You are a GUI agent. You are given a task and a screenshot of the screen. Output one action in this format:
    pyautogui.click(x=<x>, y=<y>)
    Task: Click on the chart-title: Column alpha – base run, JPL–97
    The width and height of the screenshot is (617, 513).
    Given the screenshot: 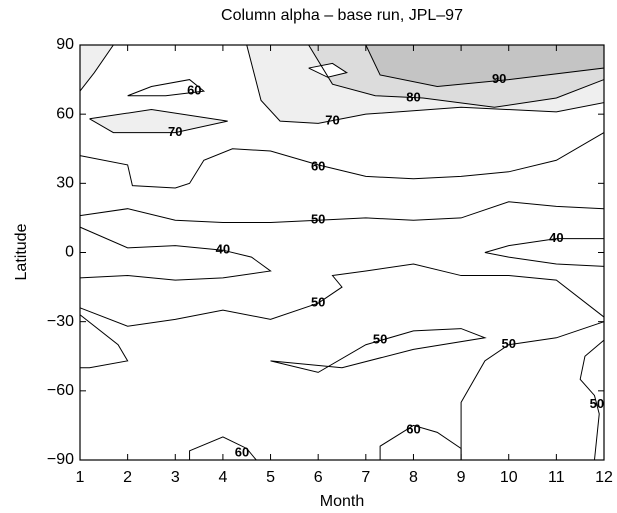 What is the action you would take?
    pyautogui.click(x=342, y=15)
    